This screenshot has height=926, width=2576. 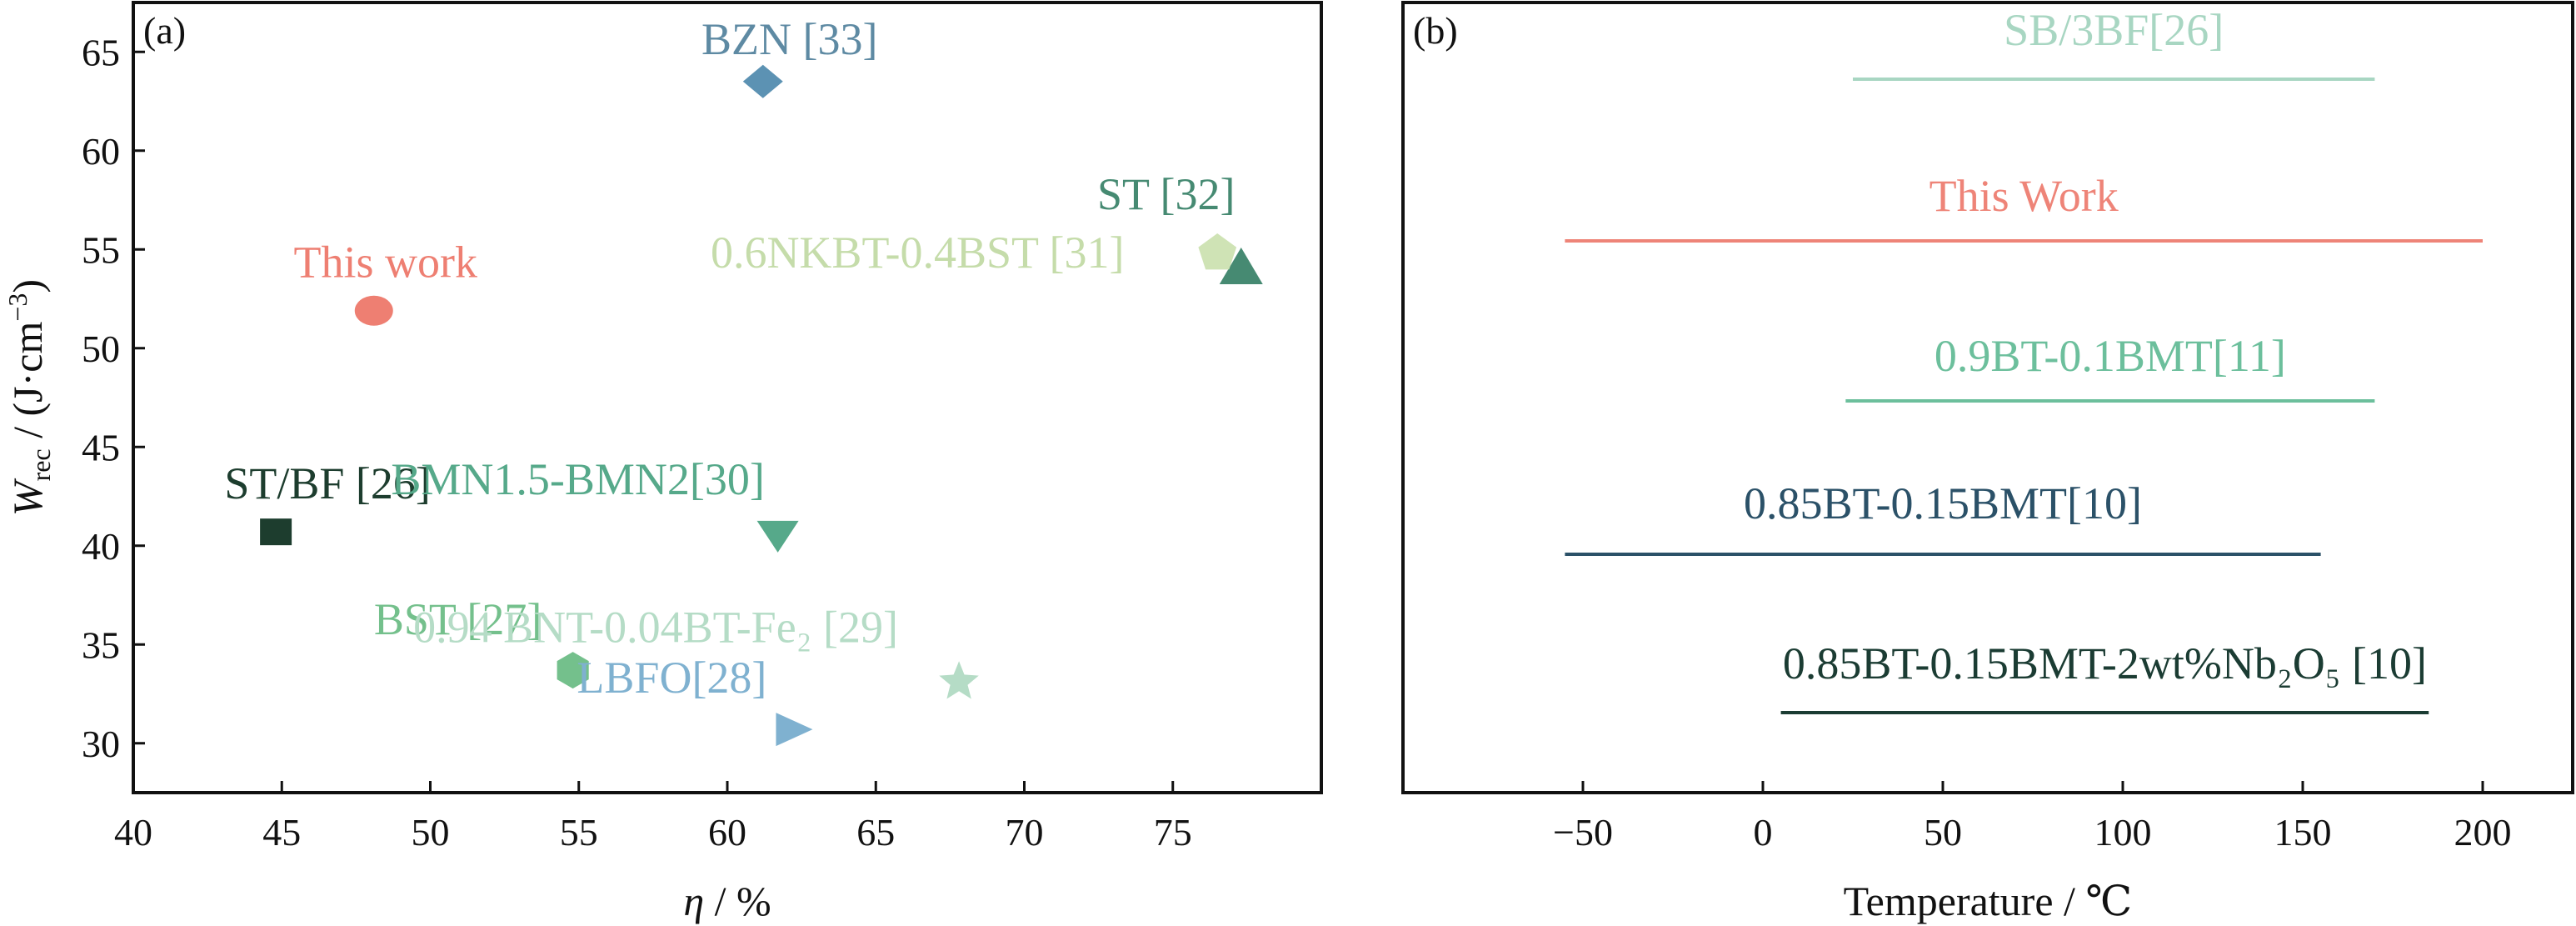 What do you see at coordinates (101, 744) in the screenshot?
I see `y-tick-label-a: 30` at bounding box center [101, 744].